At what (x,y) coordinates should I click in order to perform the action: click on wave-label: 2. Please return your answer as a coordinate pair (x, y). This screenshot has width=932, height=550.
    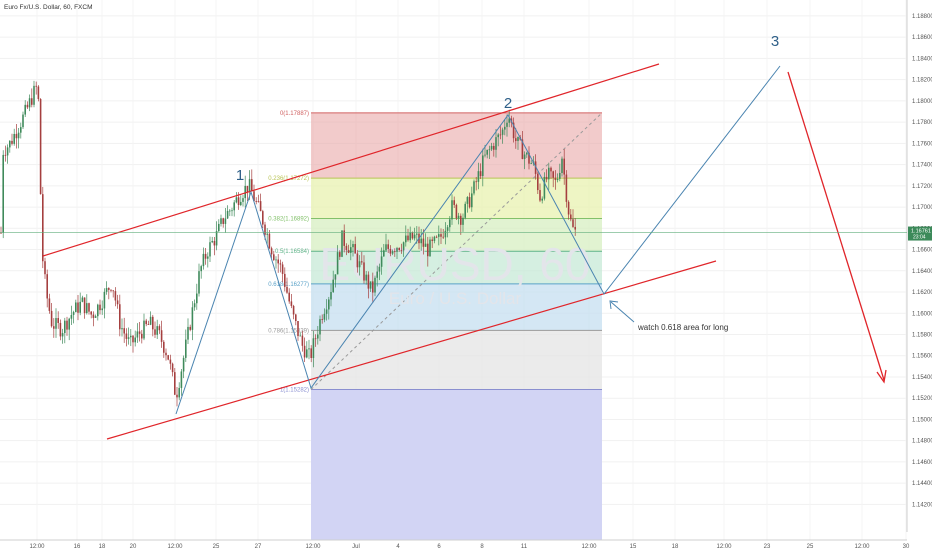
    Looking at the image, I should click on (508, 103).